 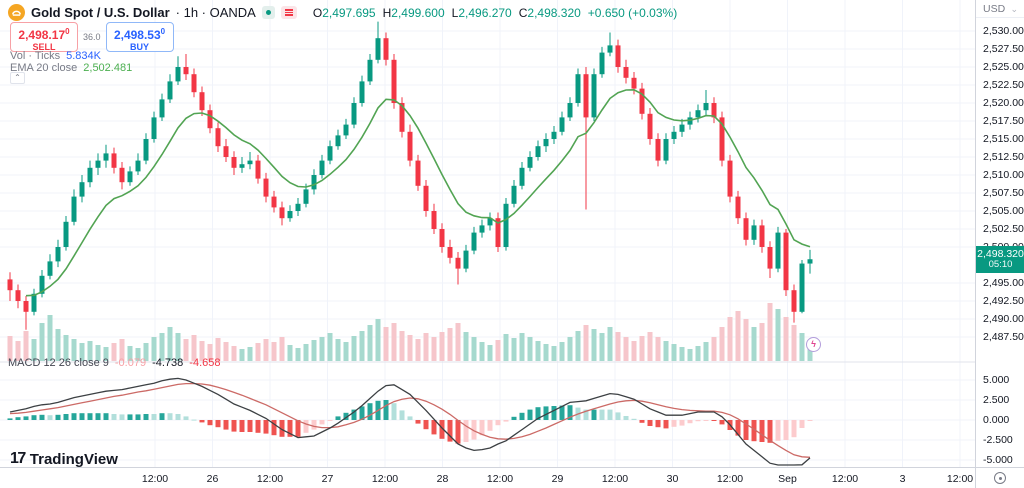 I want to click on price-tick: 2,517.500, so click(x=1003, y=121).